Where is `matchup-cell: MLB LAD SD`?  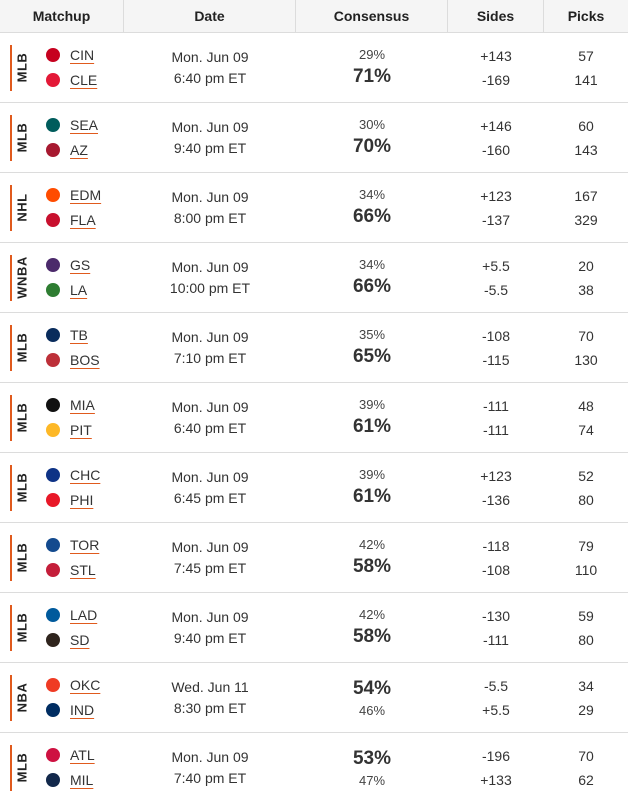
matchup-cell: MLB LAD SD is located at coordinates (62, 627).